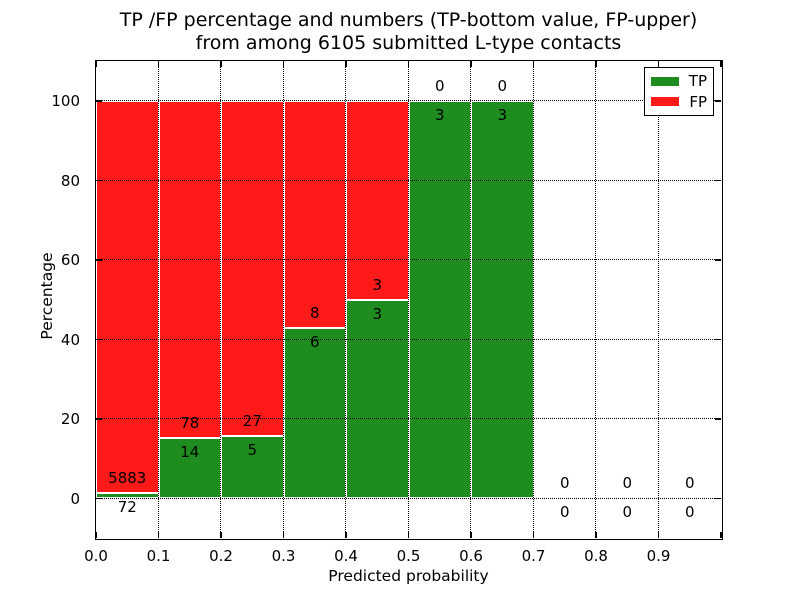  What do you see at coordinates (70, 180) in the screenshot?
I see `y-tick-label: 80` at bounding box center [70, 180].